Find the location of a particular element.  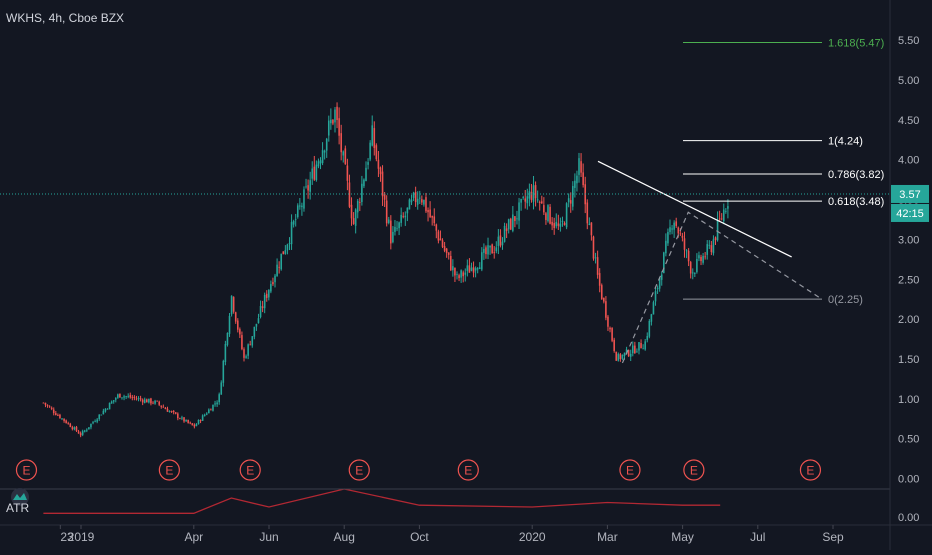

indicator-logo-glyph is located at coordinates (20, 496).